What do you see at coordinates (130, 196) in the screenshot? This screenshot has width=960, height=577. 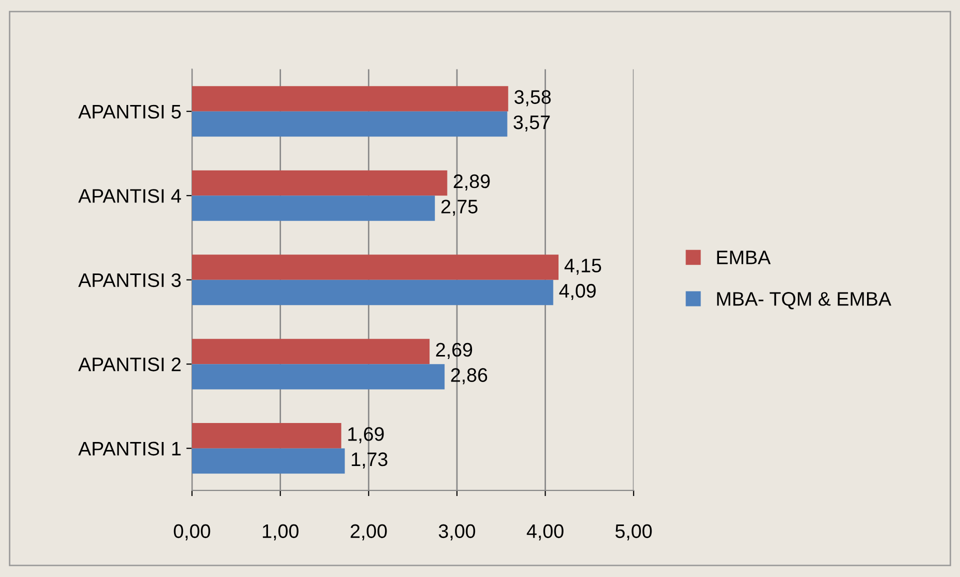 I see `y-tick-label: APANTISI 4` at bounding box center [130, 196].